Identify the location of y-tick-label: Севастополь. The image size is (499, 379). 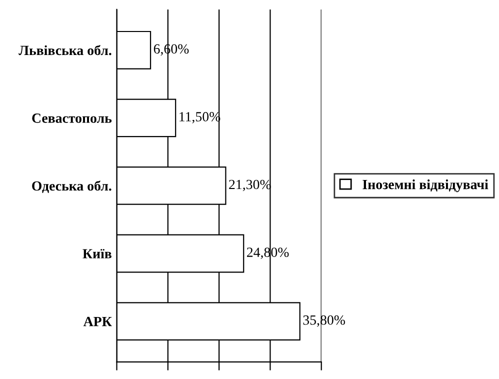
(72, 118).